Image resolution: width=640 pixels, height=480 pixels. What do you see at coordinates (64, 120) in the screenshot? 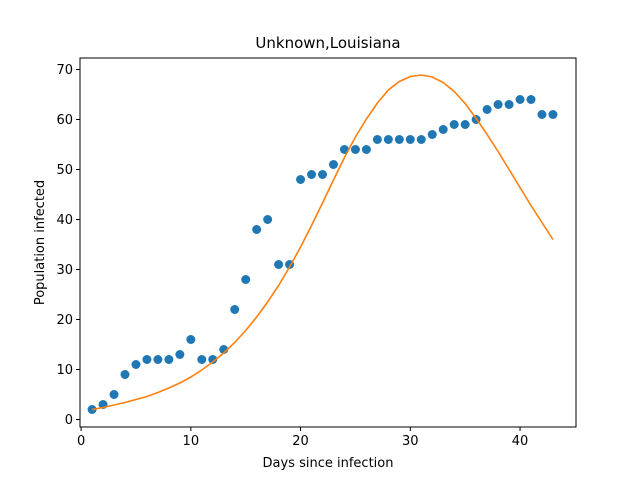
I see `y-tick-label: 60` at bounding box center [64, 120].